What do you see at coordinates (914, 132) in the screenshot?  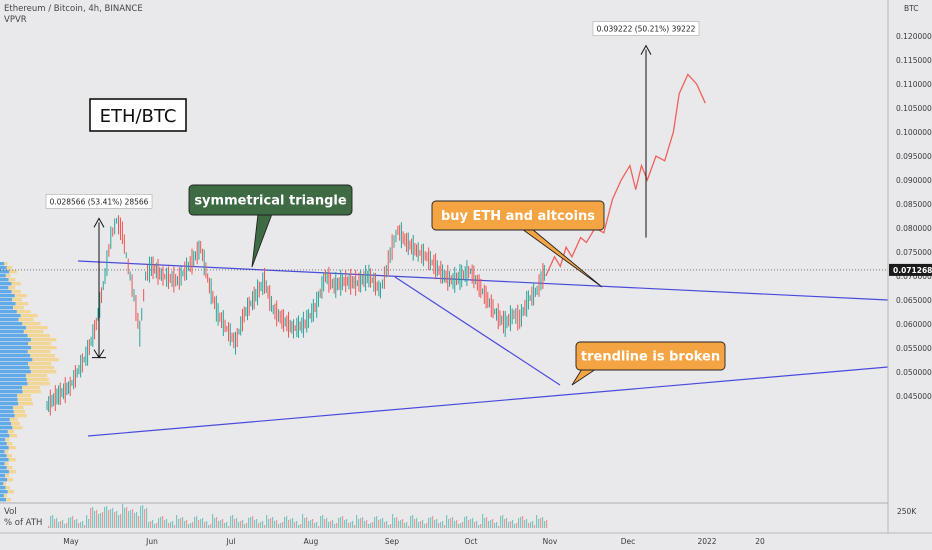 I see `y-tick-label: 0.100000` at bounding box center [914, 132].